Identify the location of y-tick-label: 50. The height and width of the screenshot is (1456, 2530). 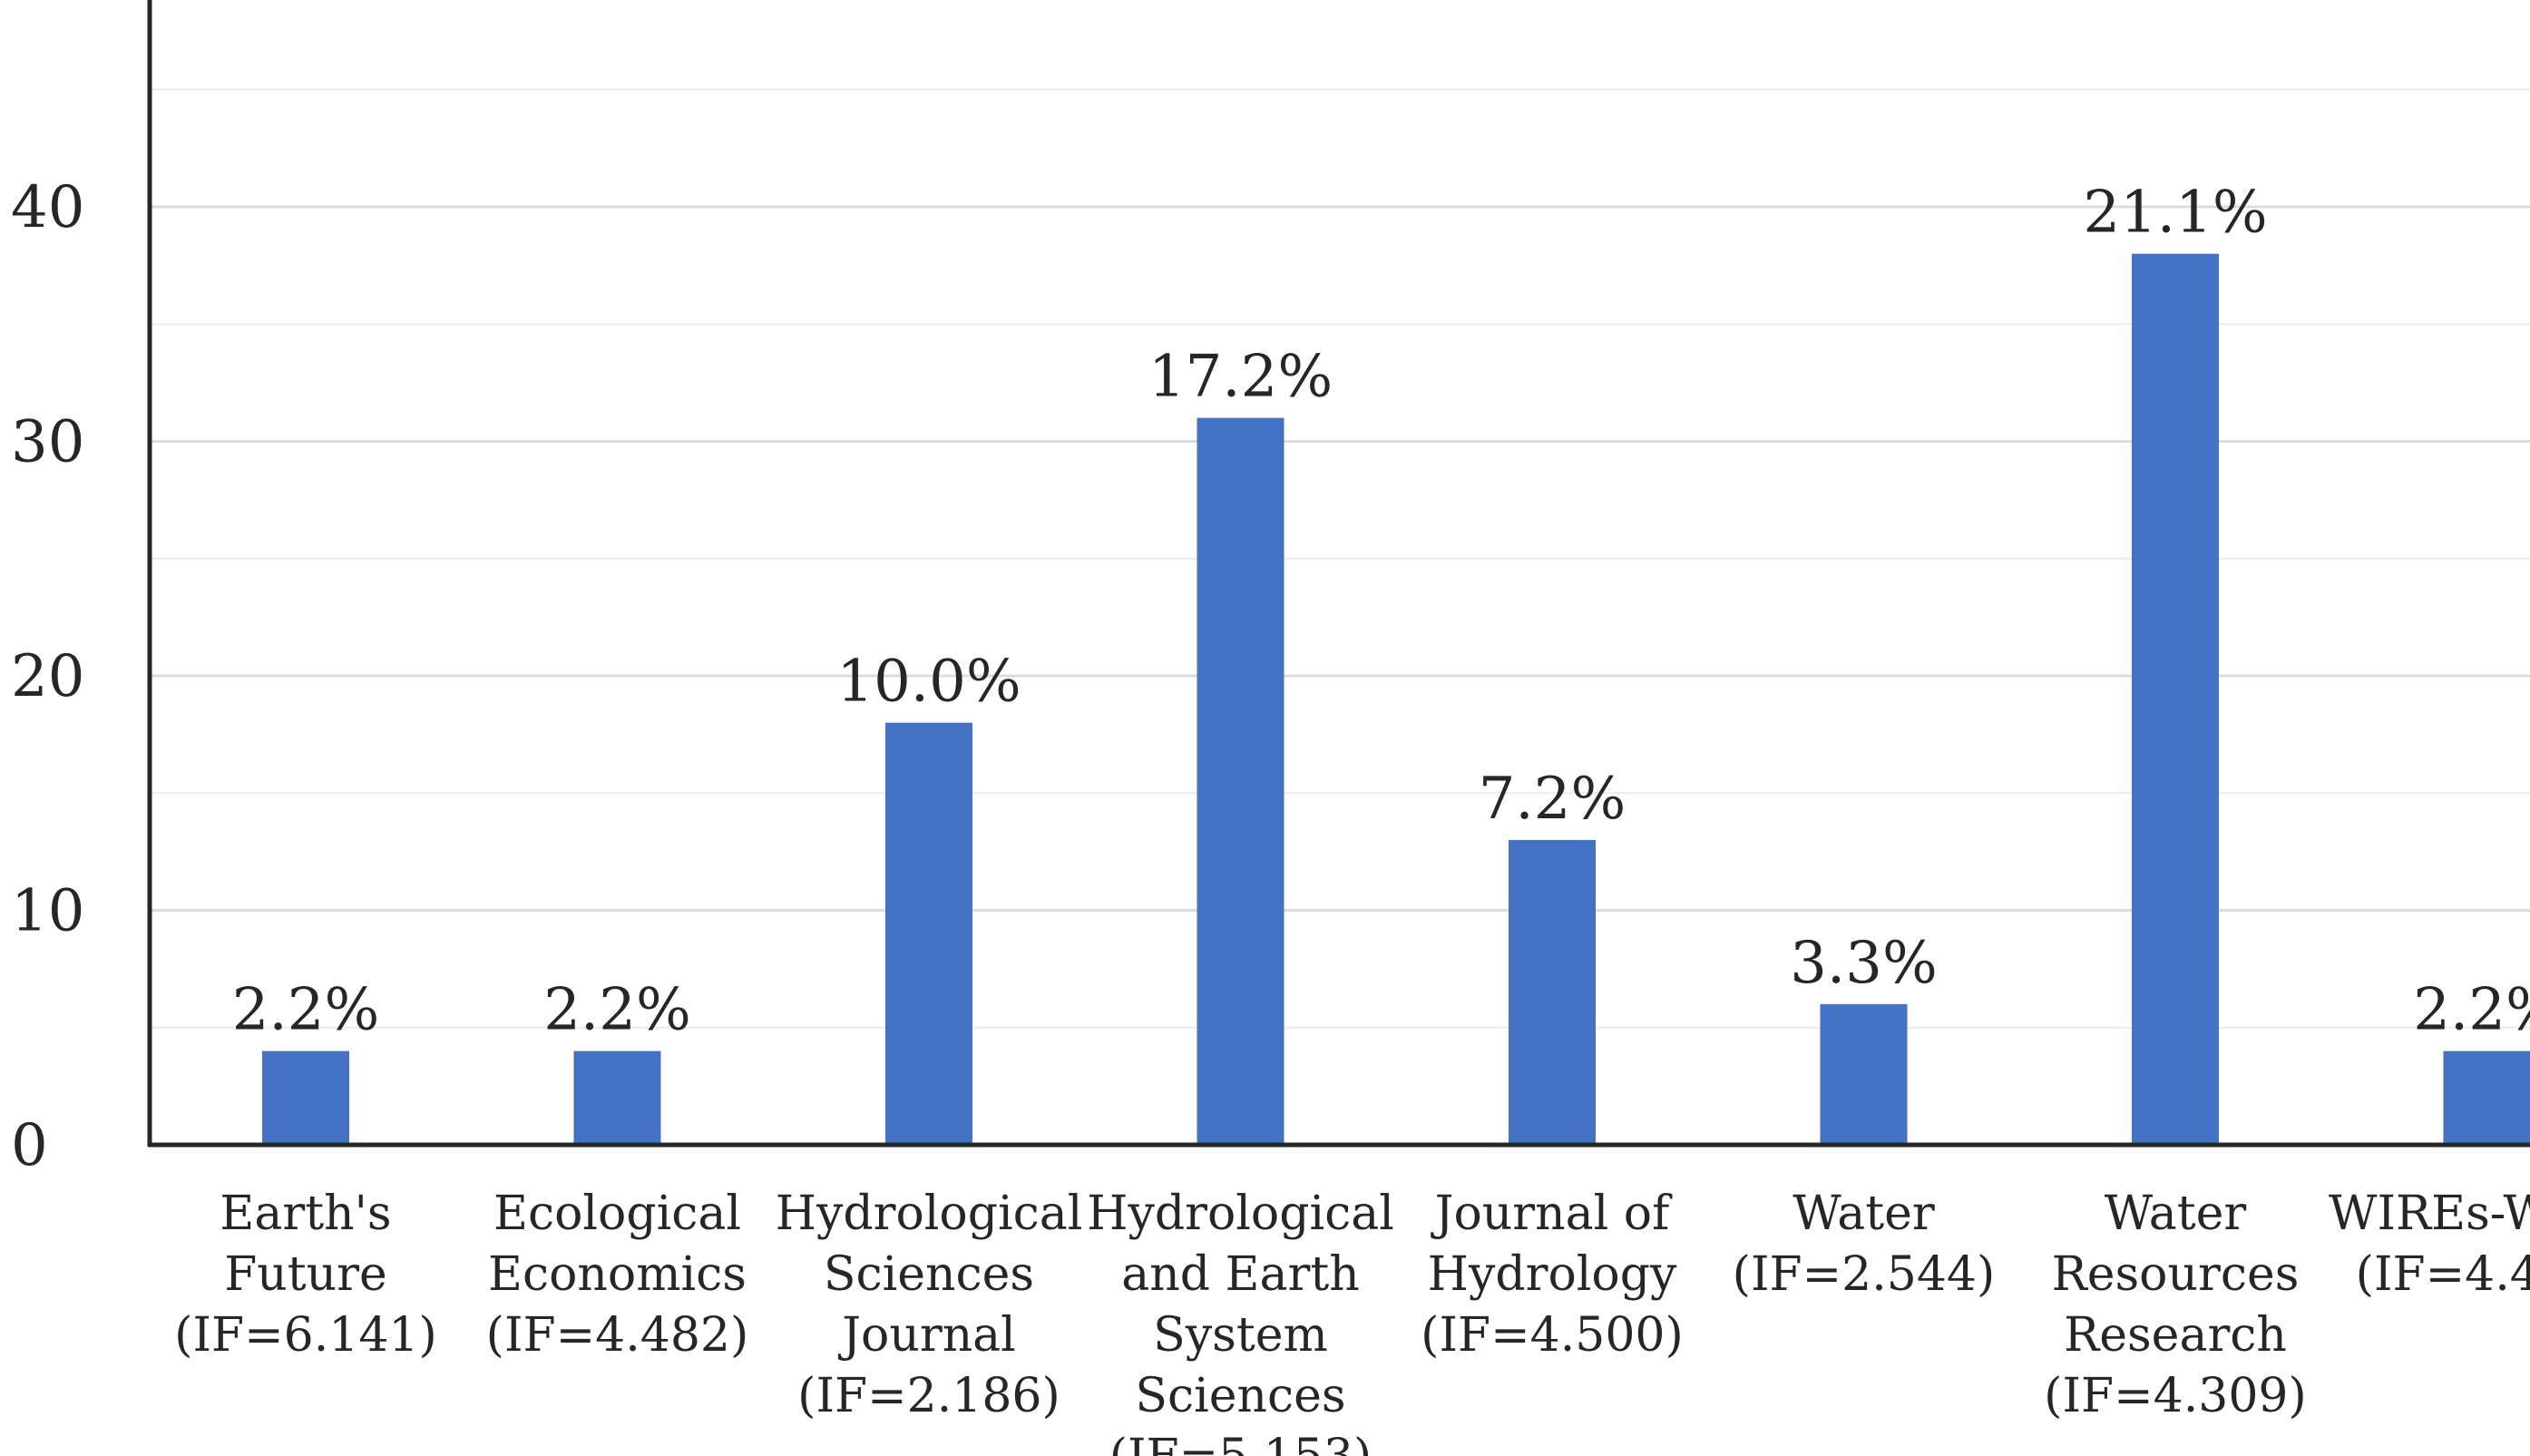
(47, 4).